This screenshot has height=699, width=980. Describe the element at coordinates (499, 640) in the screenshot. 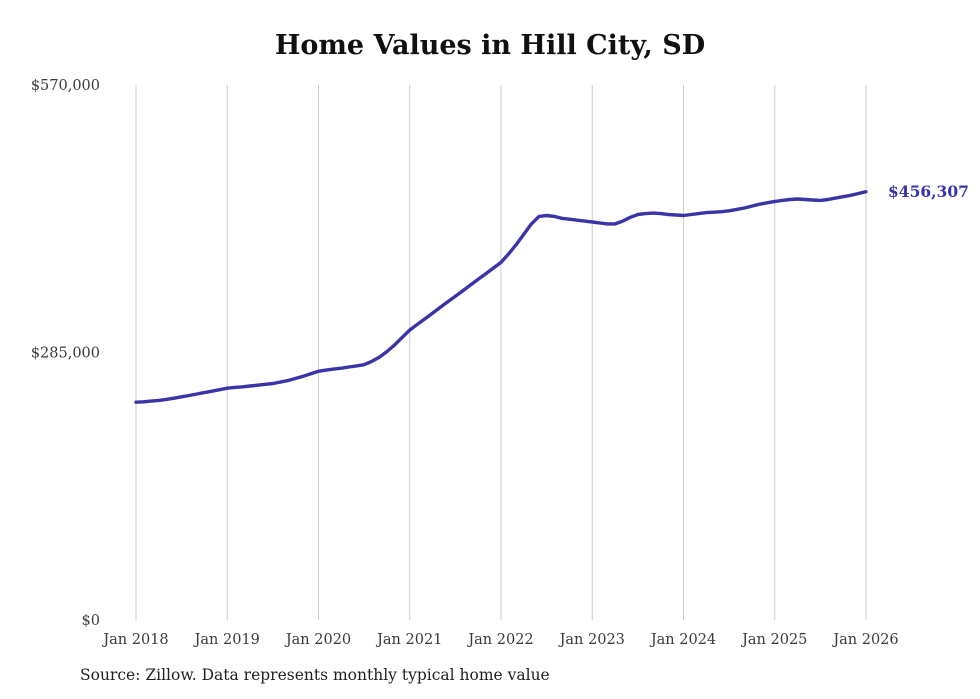

I see `x-tick-label: Jan 2022` at that location.